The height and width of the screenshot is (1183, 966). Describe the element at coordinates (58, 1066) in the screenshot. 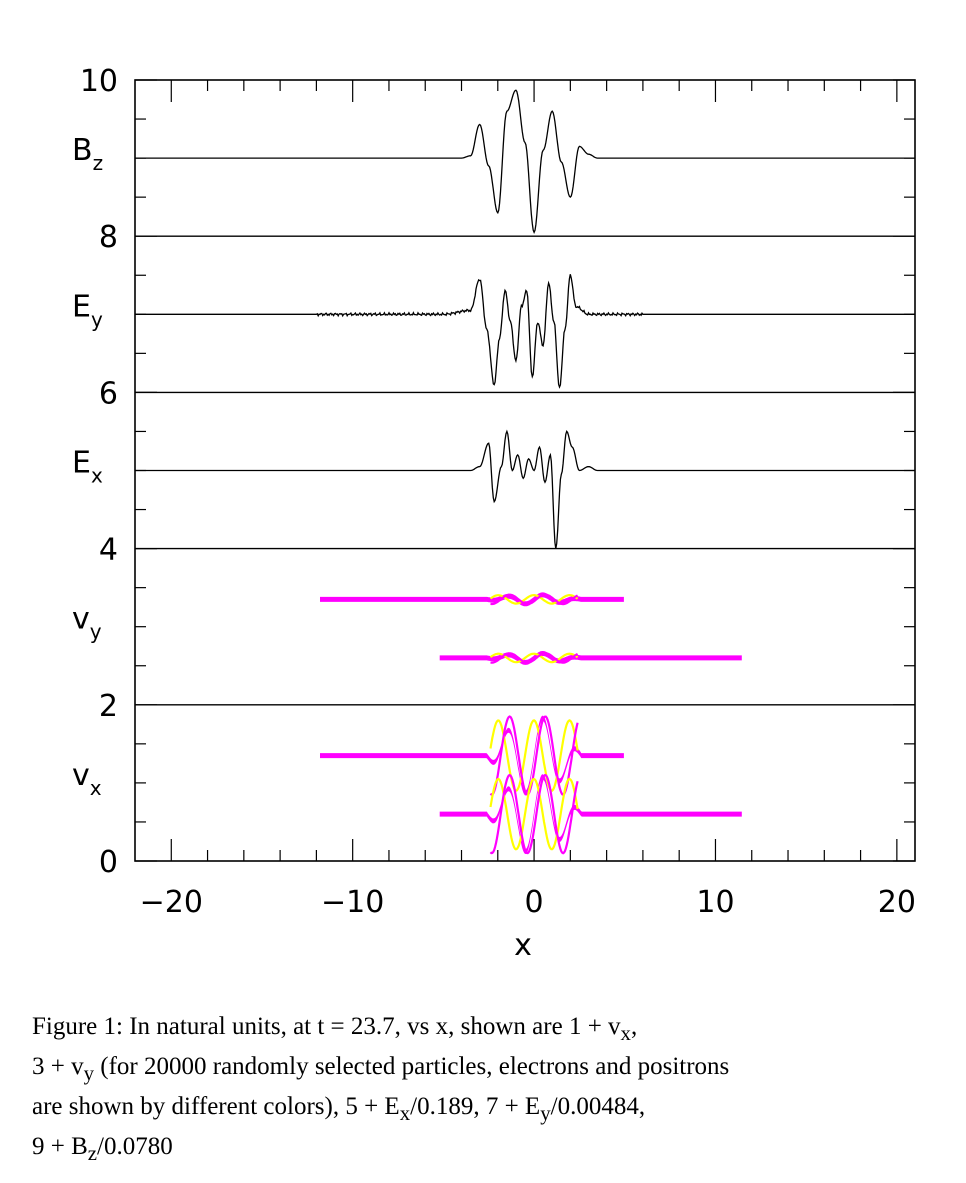

I see `caption-text: 3 + v` at that location.